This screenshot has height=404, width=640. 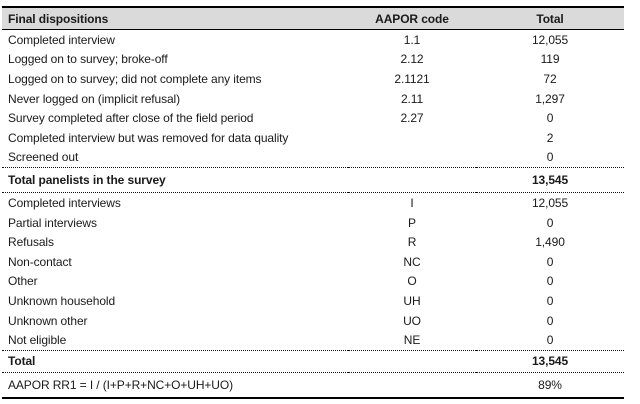 What do you see at coordinates (550, 59) in the screenshot?
I see `total-value: 119` at bounding box center [550, 59].